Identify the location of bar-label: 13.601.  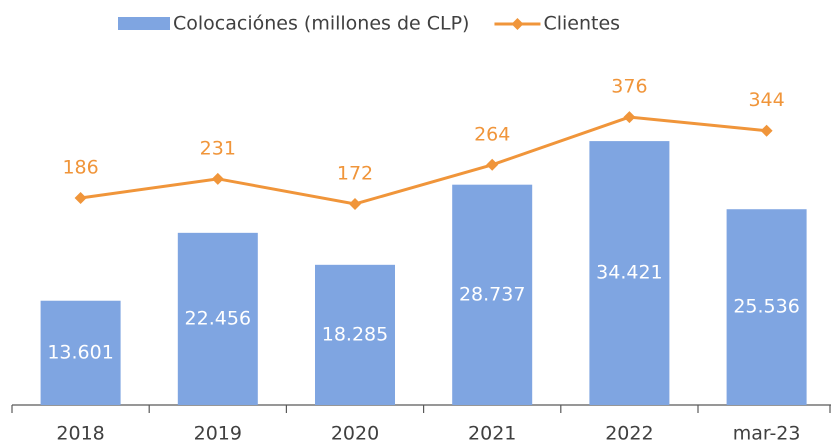
(80, 352).